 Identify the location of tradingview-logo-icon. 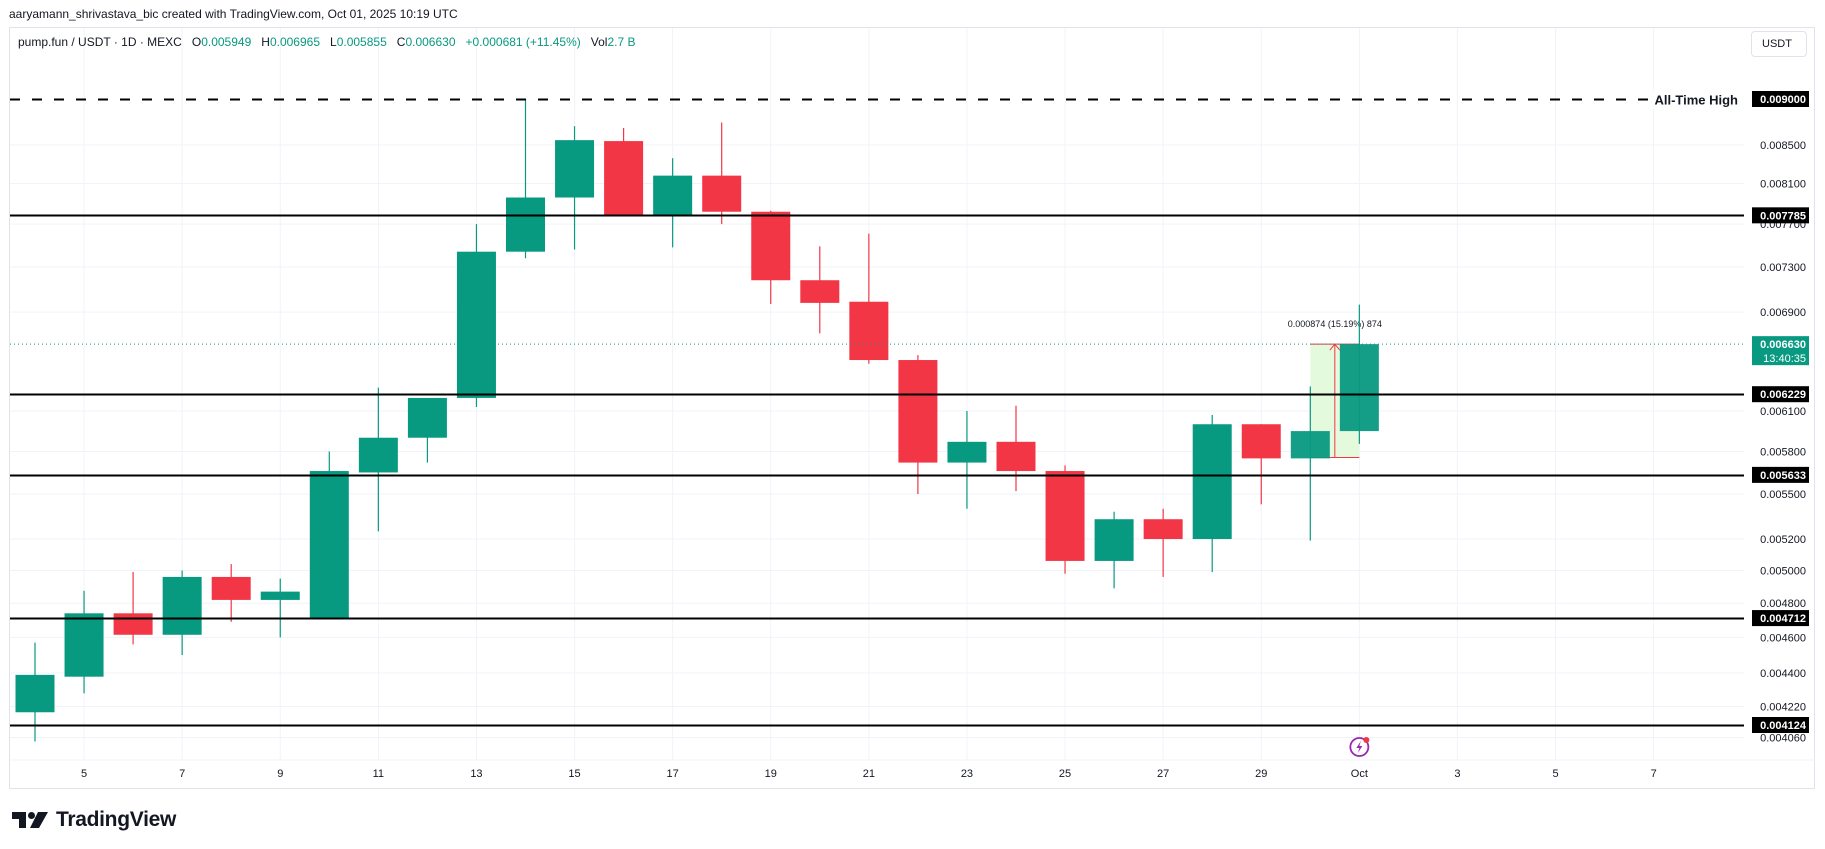
(30, 820).